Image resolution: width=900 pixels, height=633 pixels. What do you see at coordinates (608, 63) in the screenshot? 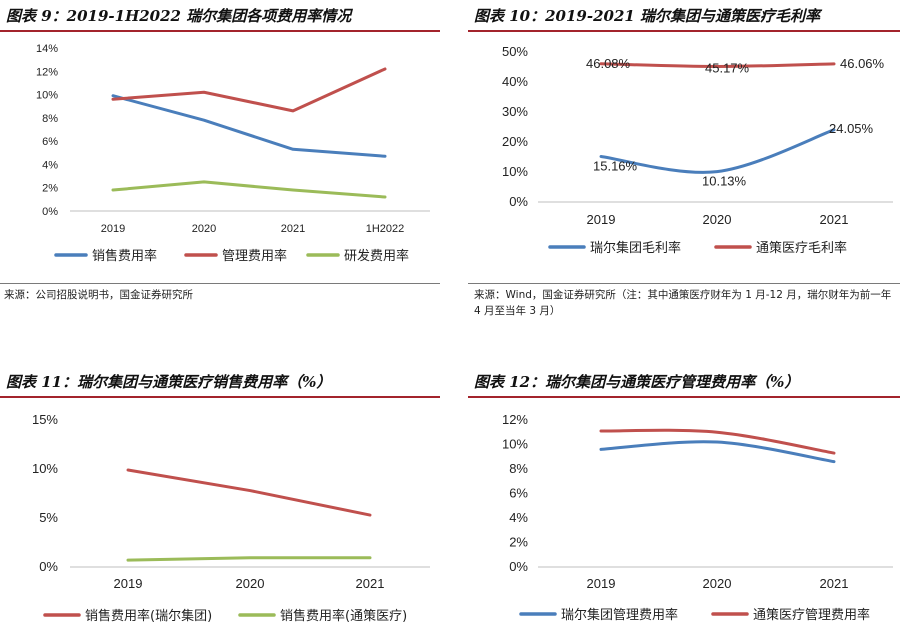
I see `data-label: 46.08%` at bounding box center [608, 63].